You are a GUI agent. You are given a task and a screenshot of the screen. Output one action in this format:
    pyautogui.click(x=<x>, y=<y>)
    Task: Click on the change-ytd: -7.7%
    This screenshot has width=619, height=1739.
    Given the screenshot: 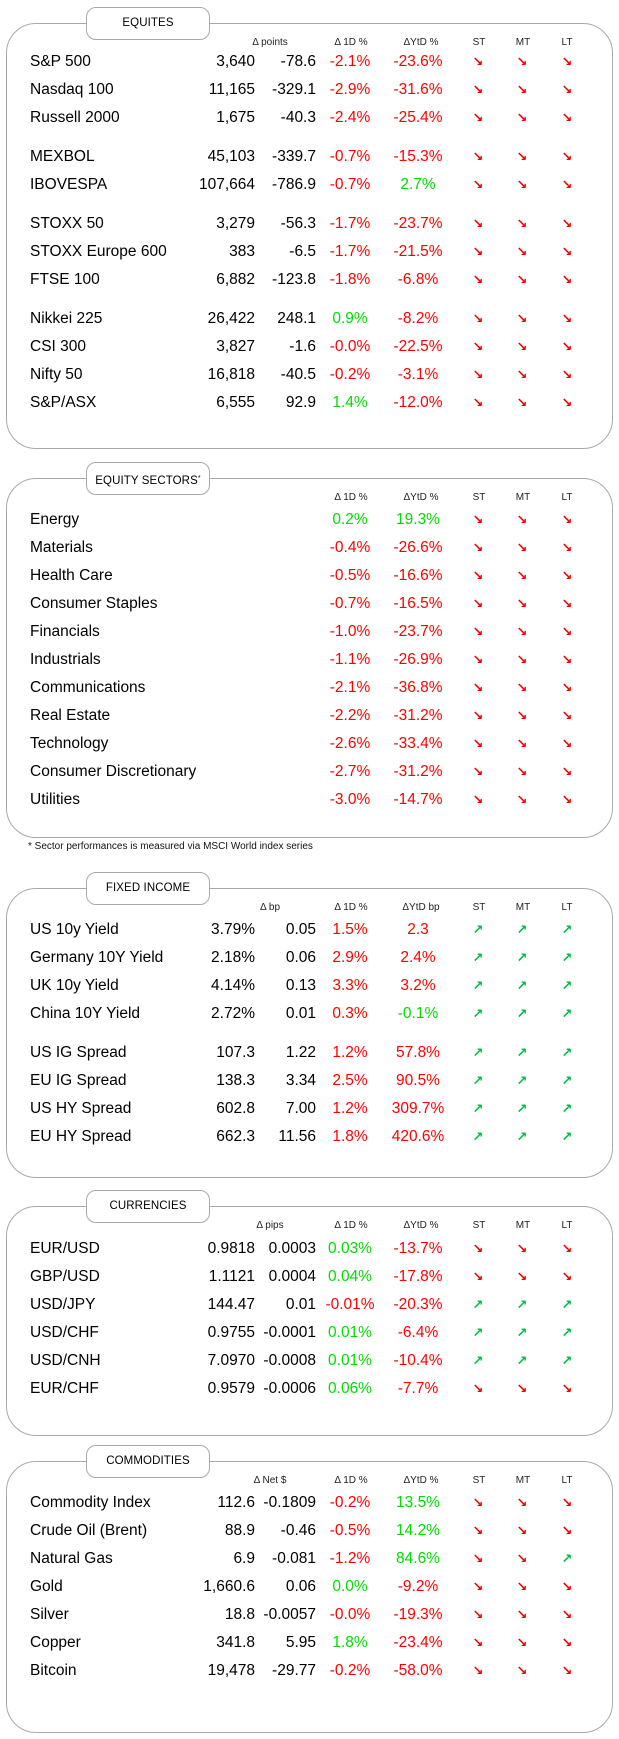 What is the action you would take?
    pyautogui.click(x=418, y=1388)
    